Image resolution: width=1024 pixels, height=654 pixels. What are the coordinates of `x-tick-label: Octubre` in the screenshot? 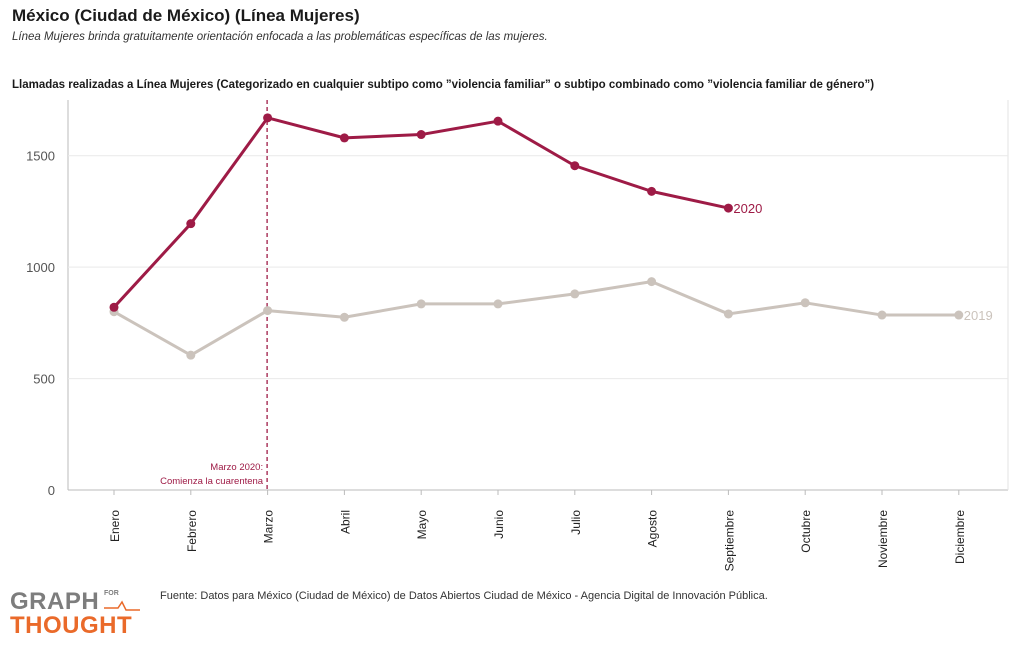 It's located at (806, 531).